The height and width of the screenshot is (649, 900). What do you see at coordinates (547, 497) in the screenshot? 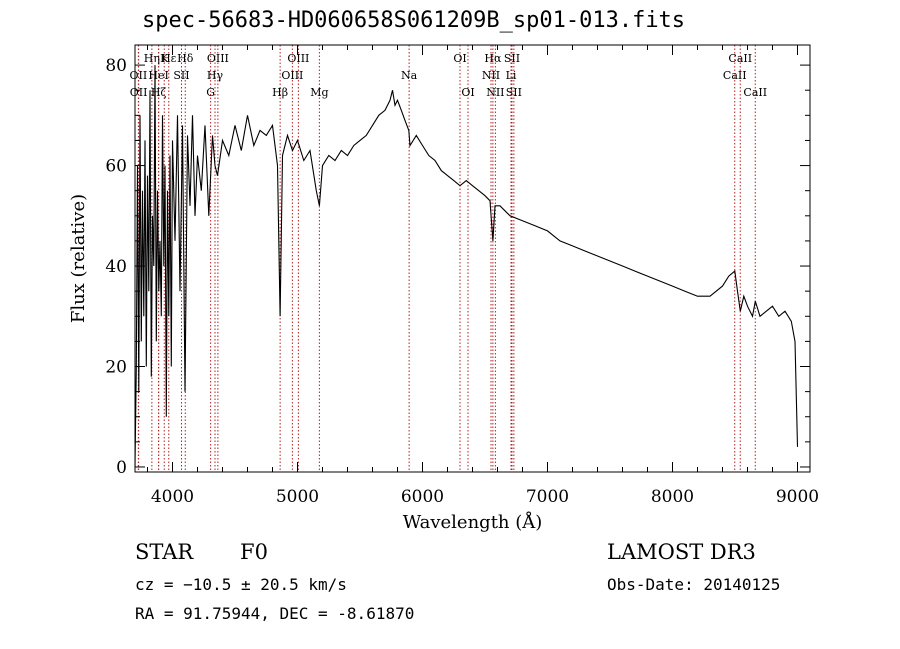
I see `x-tick-label: 7000` at bounding box center [547, 497].